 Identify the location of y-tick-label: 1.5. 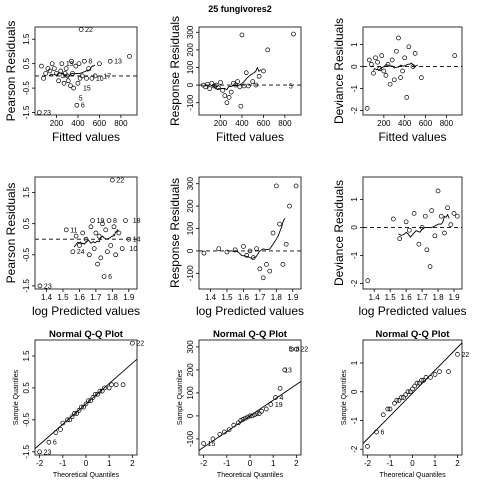
(26, 39).